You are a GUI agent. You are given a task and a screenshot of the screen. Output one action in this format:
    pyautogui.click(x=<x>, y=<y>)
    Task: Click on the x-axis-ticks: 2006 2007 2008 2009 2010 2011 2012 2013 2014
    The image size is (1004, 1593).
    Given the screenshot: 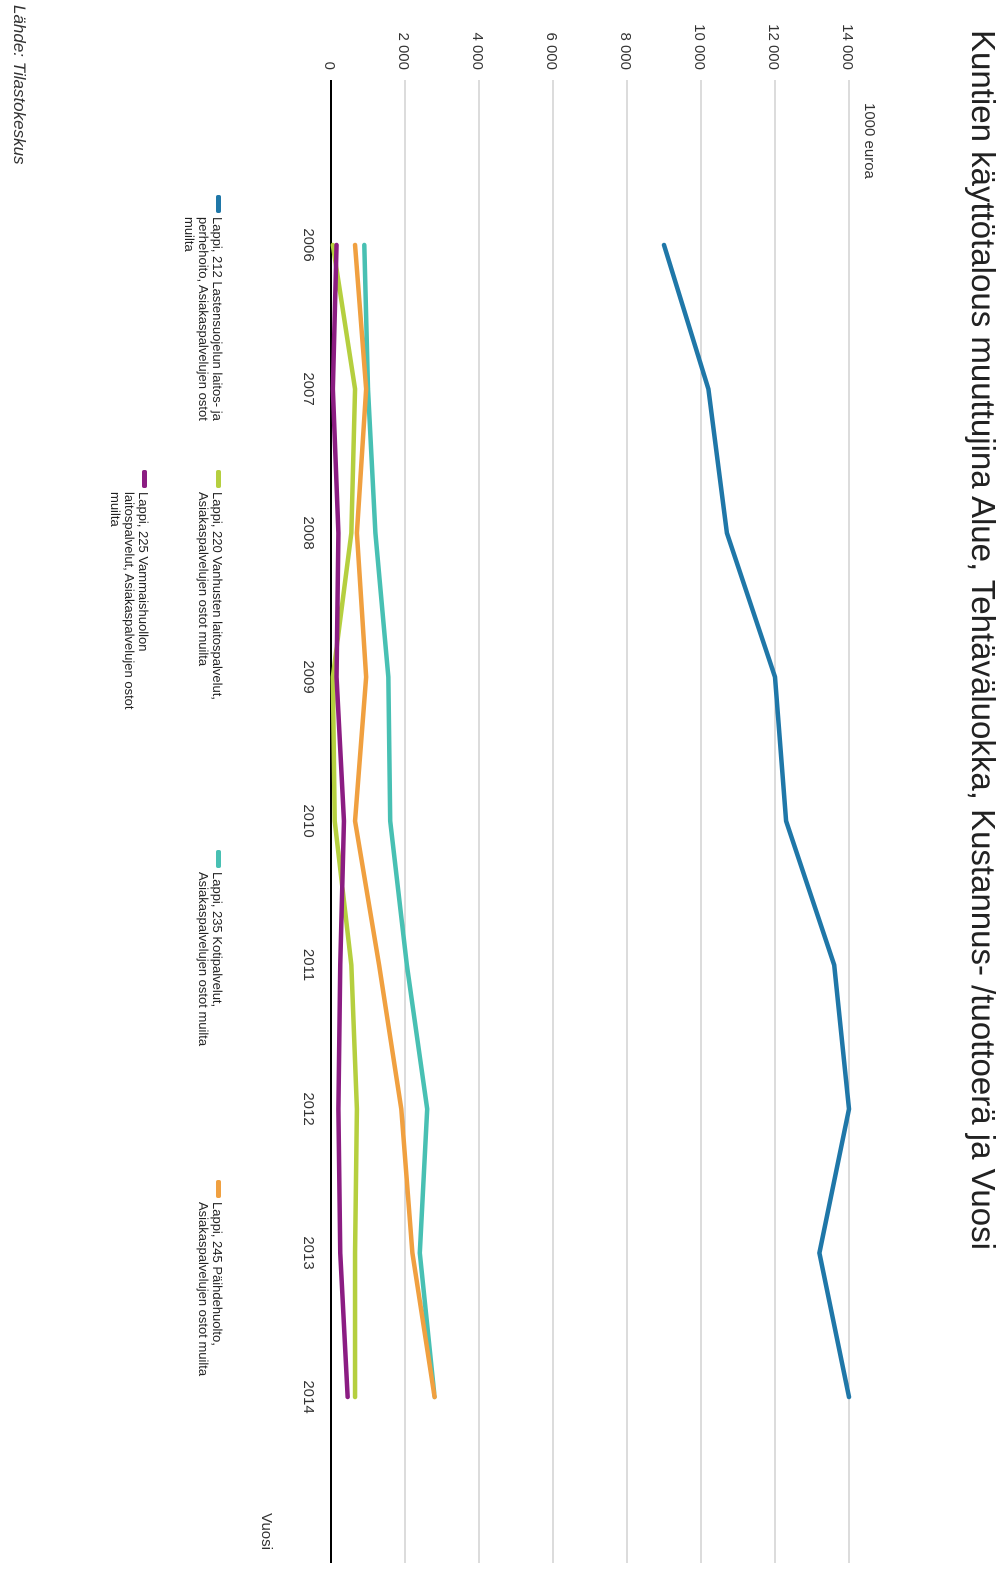 What is the action you would take?
    pyautogui.click(x=308, y=820)
    